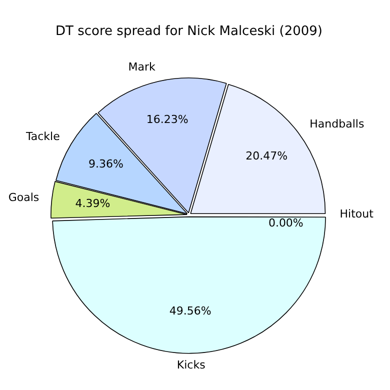 This screenshot has width=390, height=390. I want to click on chart-title: DT score spread for Nick Malceski (2009), so click(189, 32).